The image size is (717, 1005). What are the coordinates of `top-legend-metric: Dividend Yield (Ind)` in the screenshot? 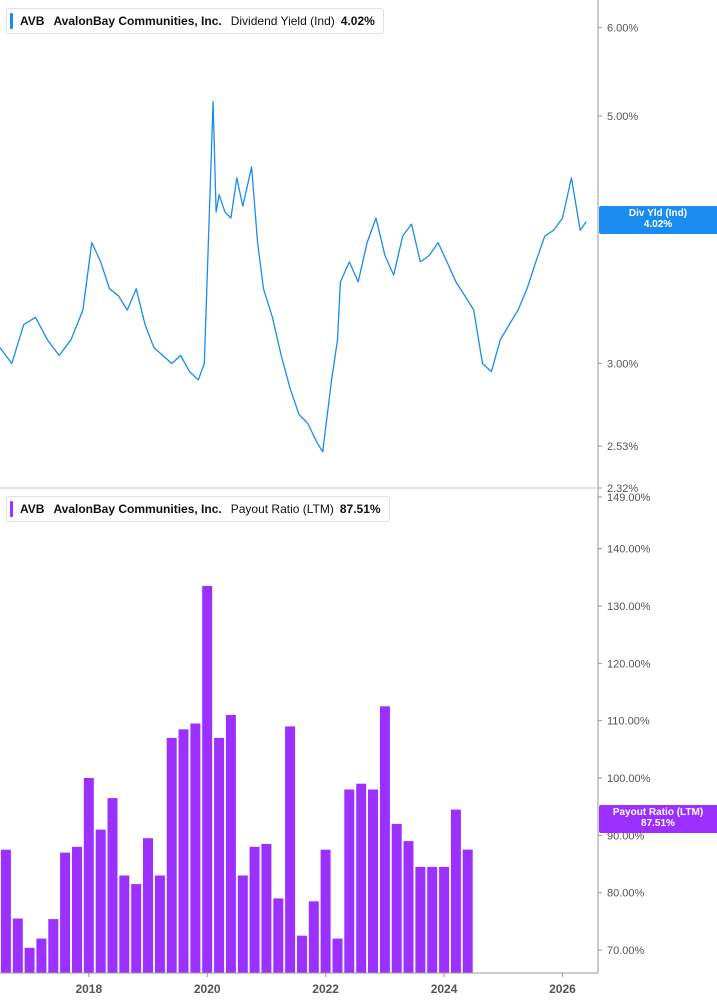 It's located at (282, 21).